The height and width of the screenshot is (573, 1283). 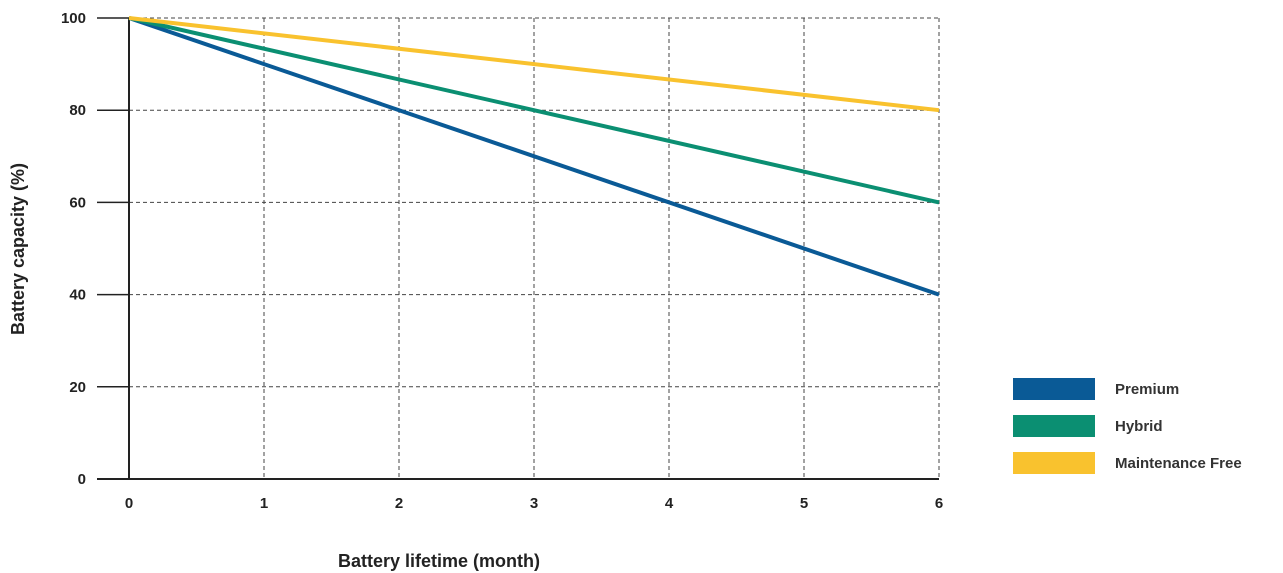 I want to click on x-tick-label-5: 5, so click(x=804, y=503).